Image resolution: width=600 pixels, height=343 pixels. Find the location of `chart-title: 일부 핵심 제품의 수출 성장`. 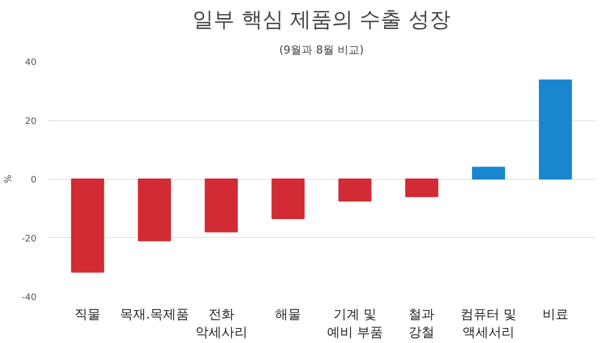

chart-title: 일부 핵심 제품의 수출 성장 is located at coordinates (321, 20).